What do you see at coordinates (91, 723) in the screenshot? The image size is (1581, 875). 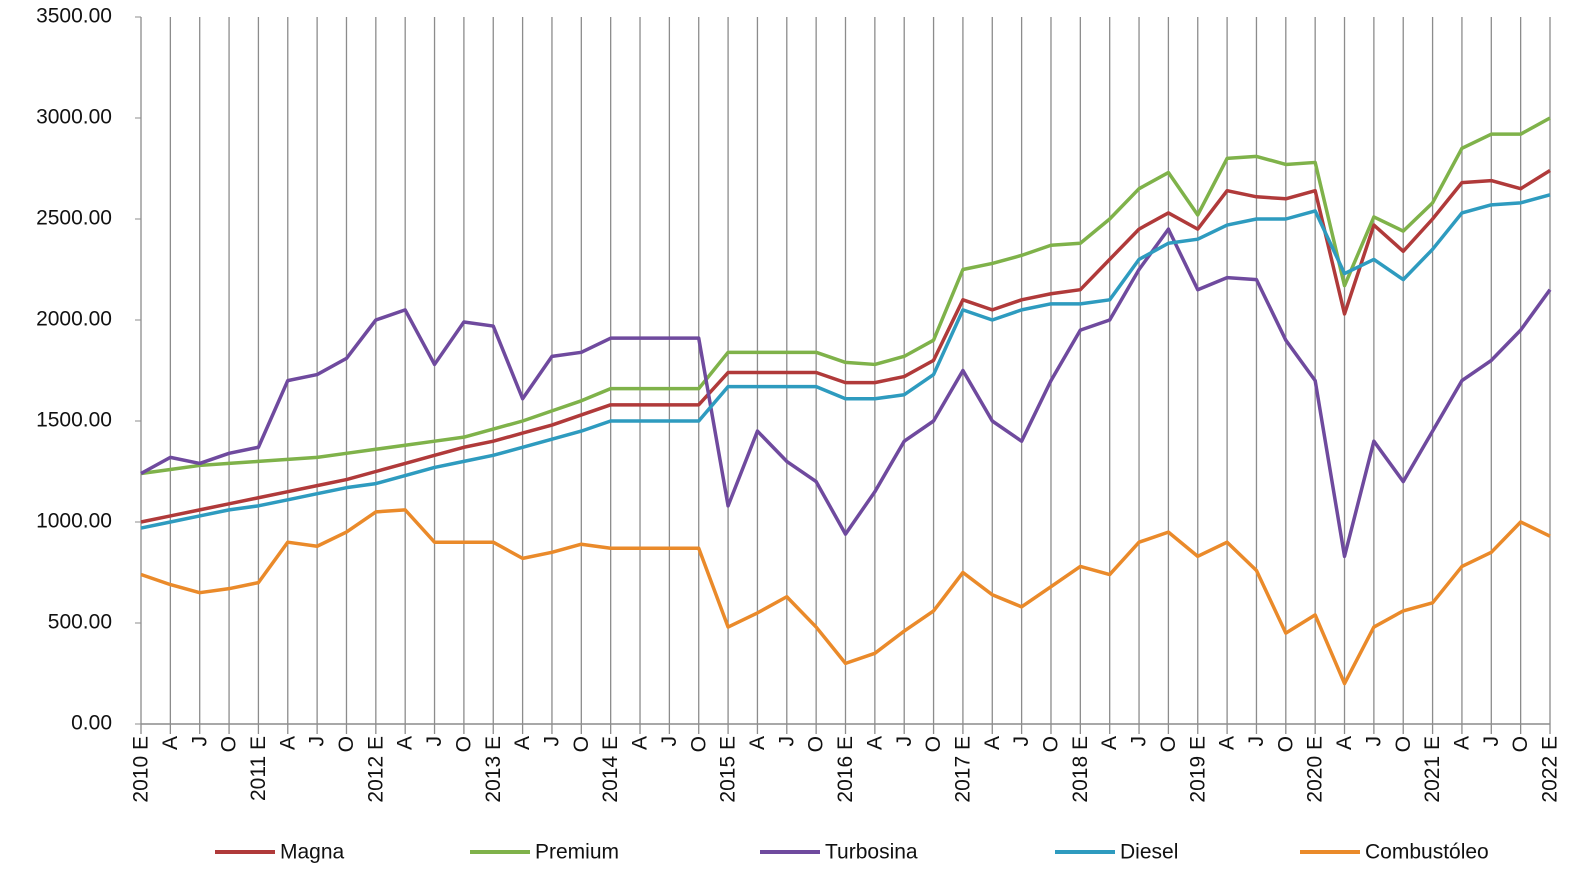 I see `y-tick-label: 0.00` at bounding box center [91, 723].